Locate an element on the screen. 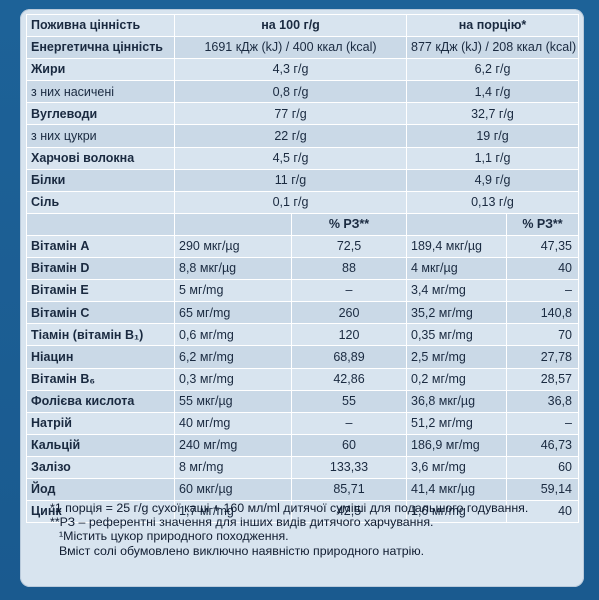 The image size is (599, 600). nutrient-label: Фолієва кислота is located at coordinates (100, 401).